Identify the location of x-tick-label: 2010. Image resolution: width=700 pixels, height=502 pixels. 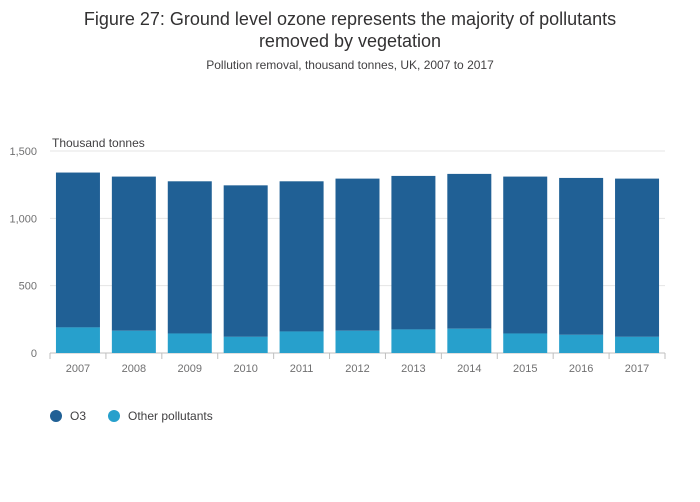
(245, 369).